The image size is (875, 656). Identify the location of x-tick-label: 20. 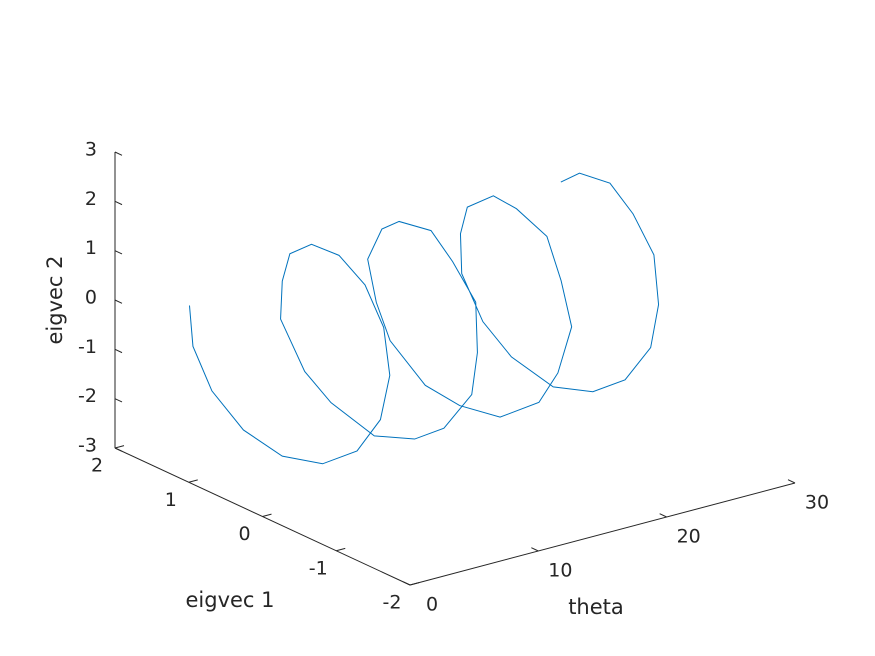
(689, 537).